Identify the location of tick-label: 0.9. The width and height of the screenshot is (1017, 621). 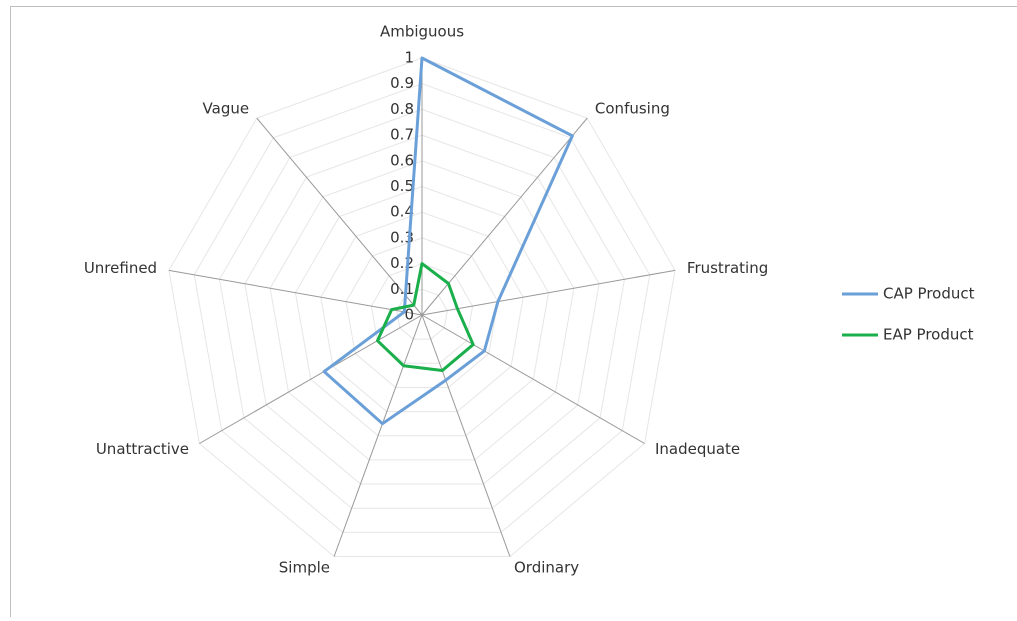
(402, 83).